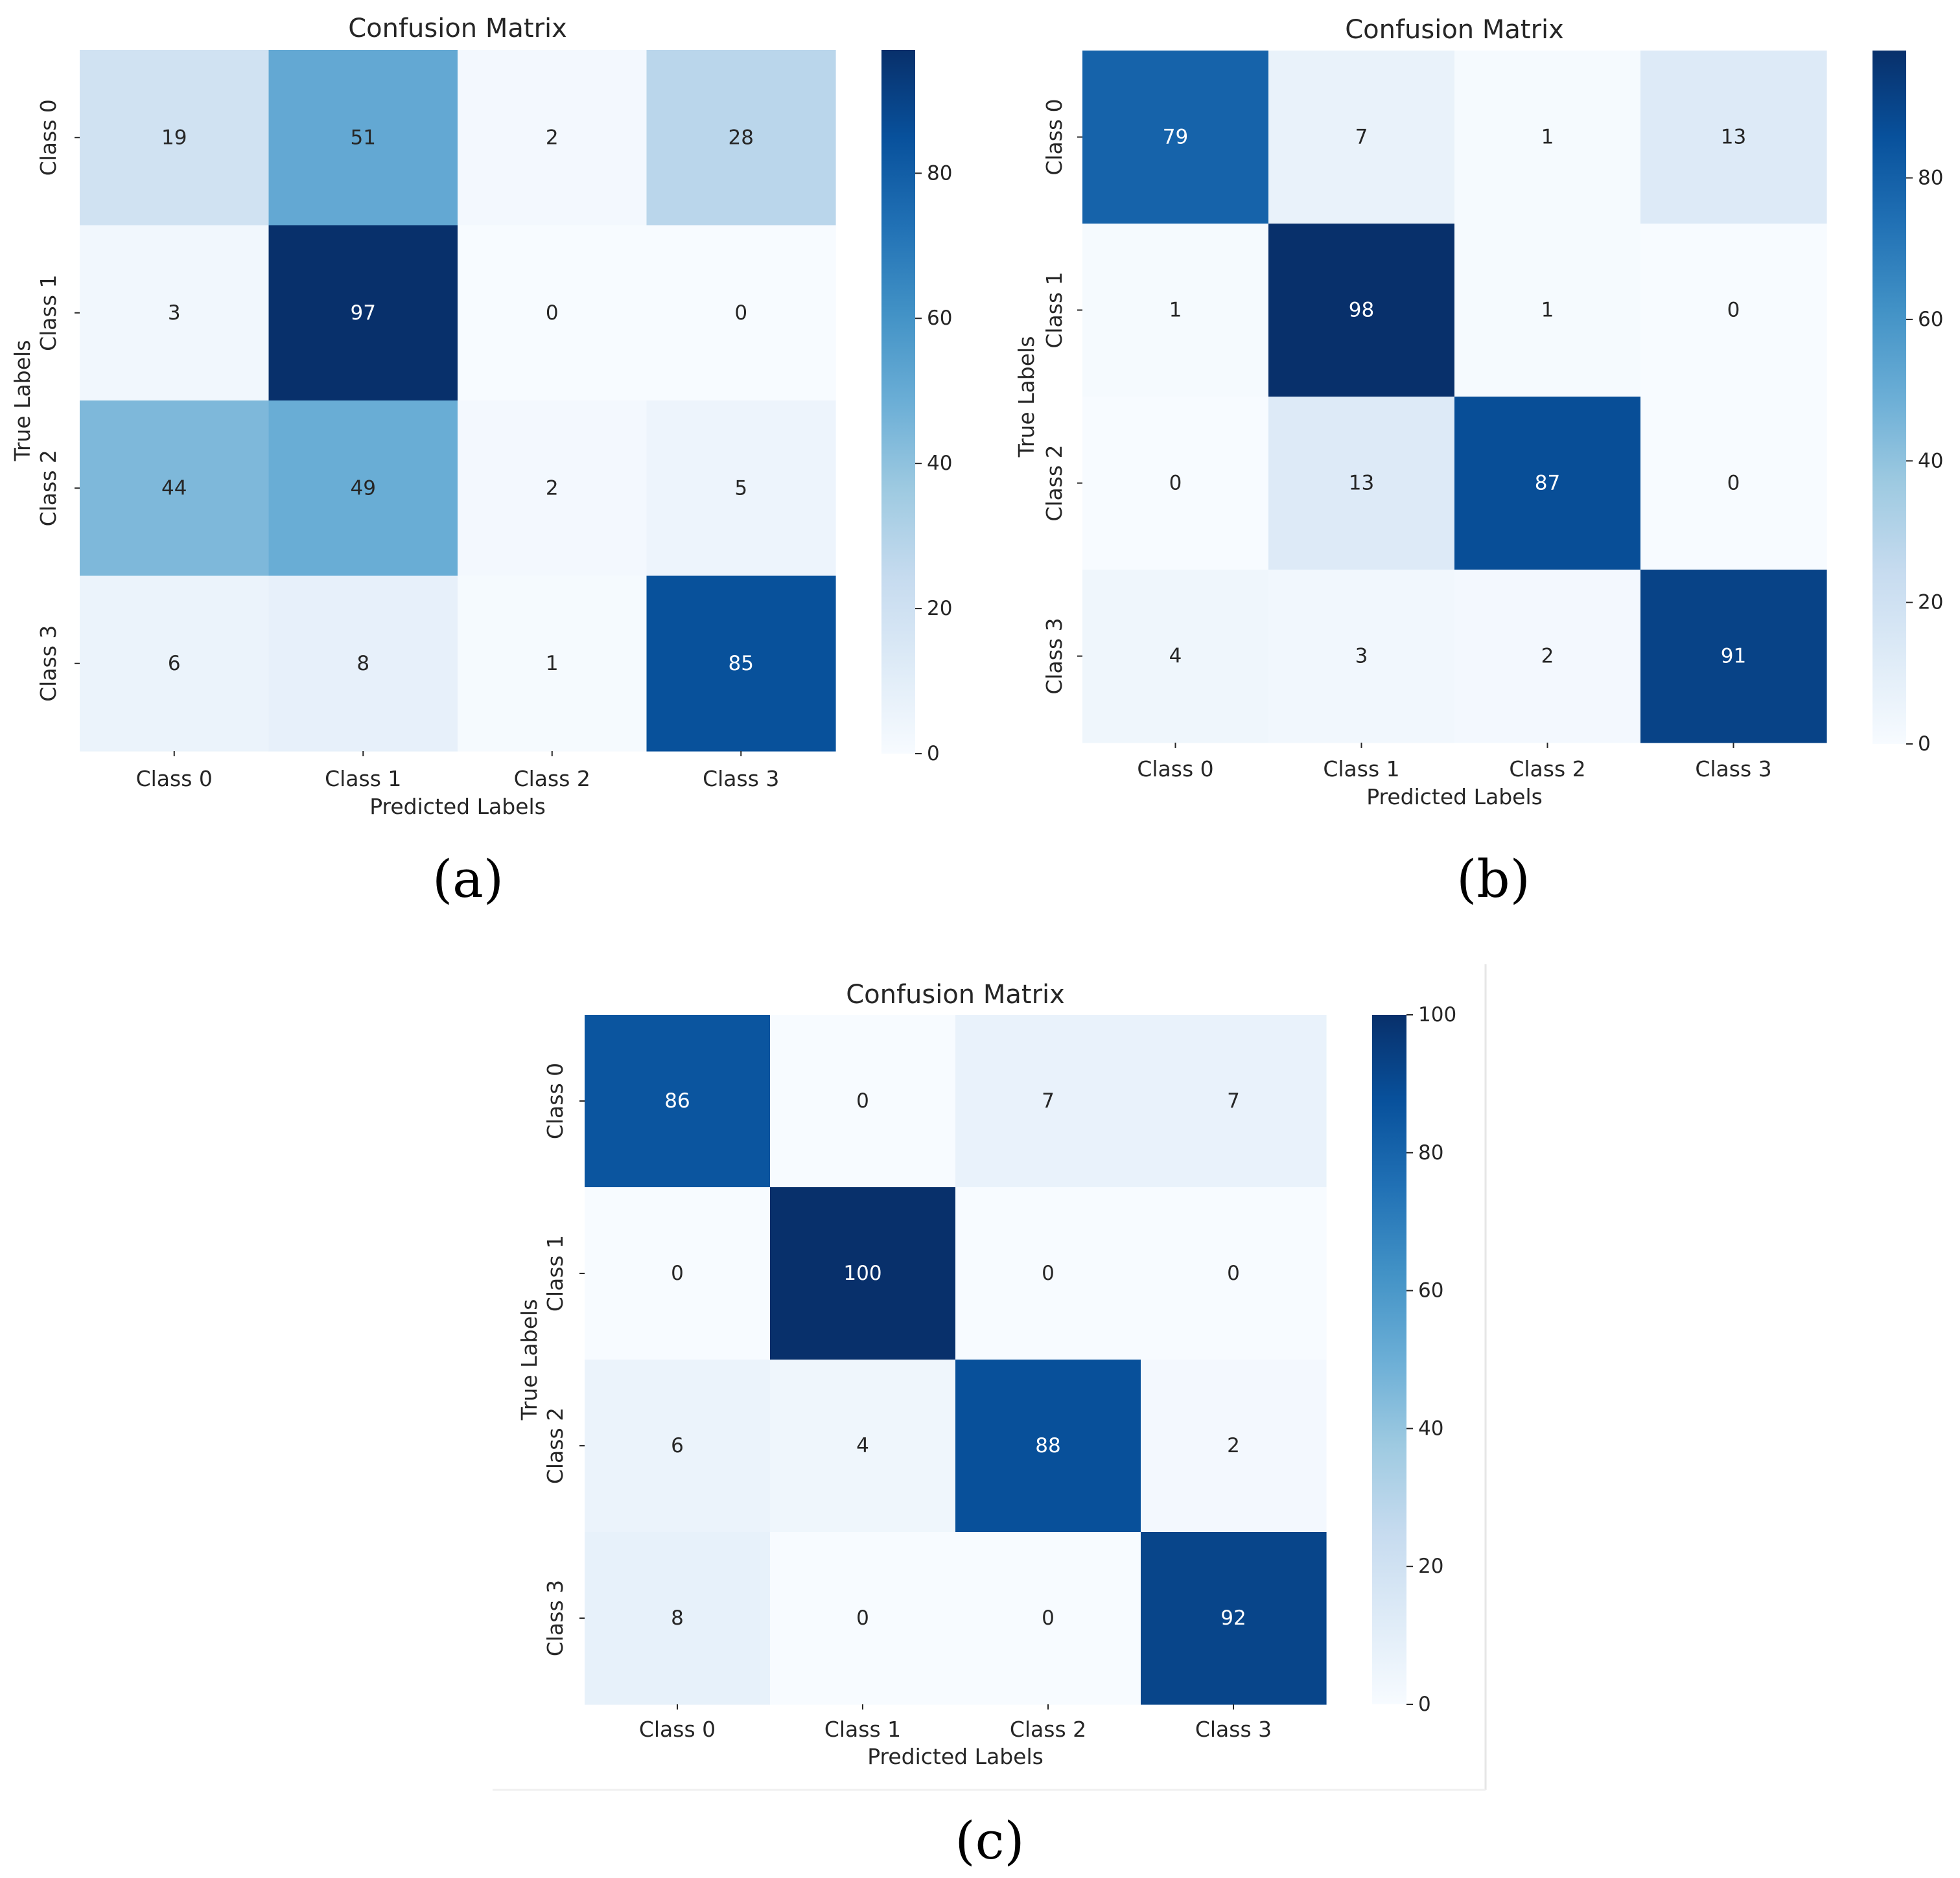  I want to click on cell-value-label: 98, so click(1361, 310).